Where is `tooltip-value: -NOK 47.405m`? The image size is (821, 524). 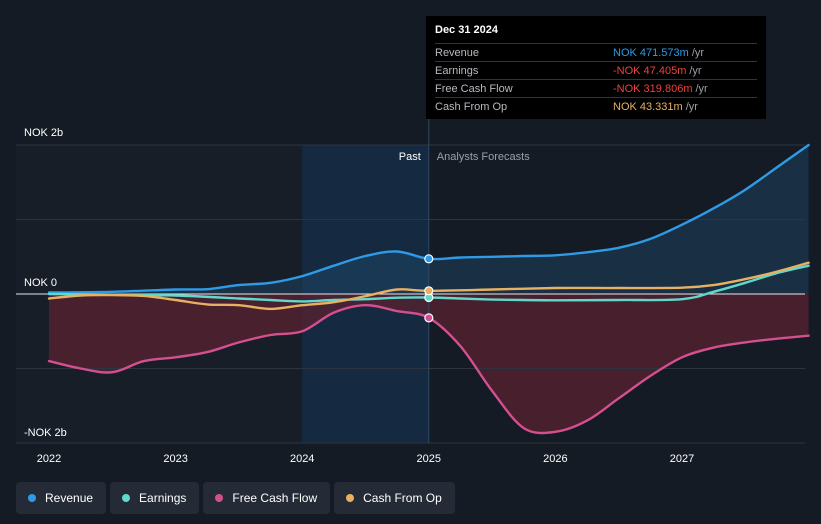
tooltip-value: -NOK 47.405m is located at coordinates (650, 70).